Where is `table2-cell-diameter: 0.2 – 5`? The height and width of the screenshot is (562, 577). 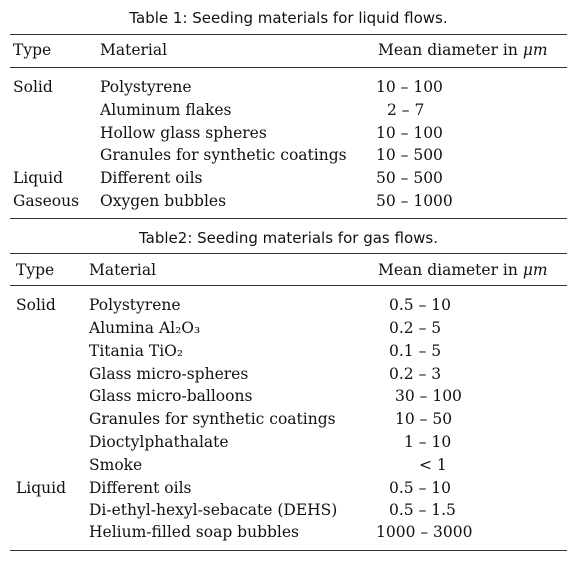
table2-cell-diameter: 0.2 – 5 is located at coordinates (415, 328).